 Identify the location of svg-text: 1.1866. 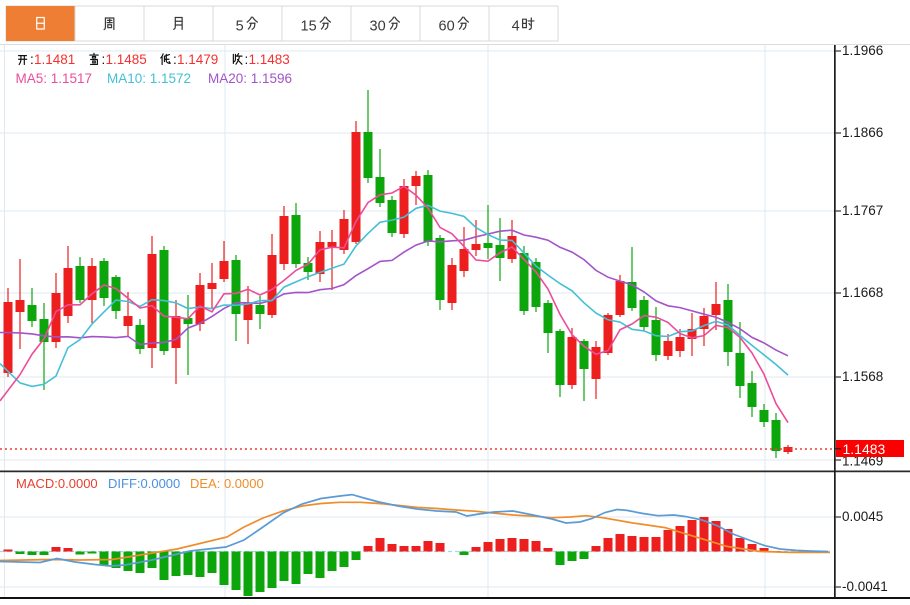
(862, 132).